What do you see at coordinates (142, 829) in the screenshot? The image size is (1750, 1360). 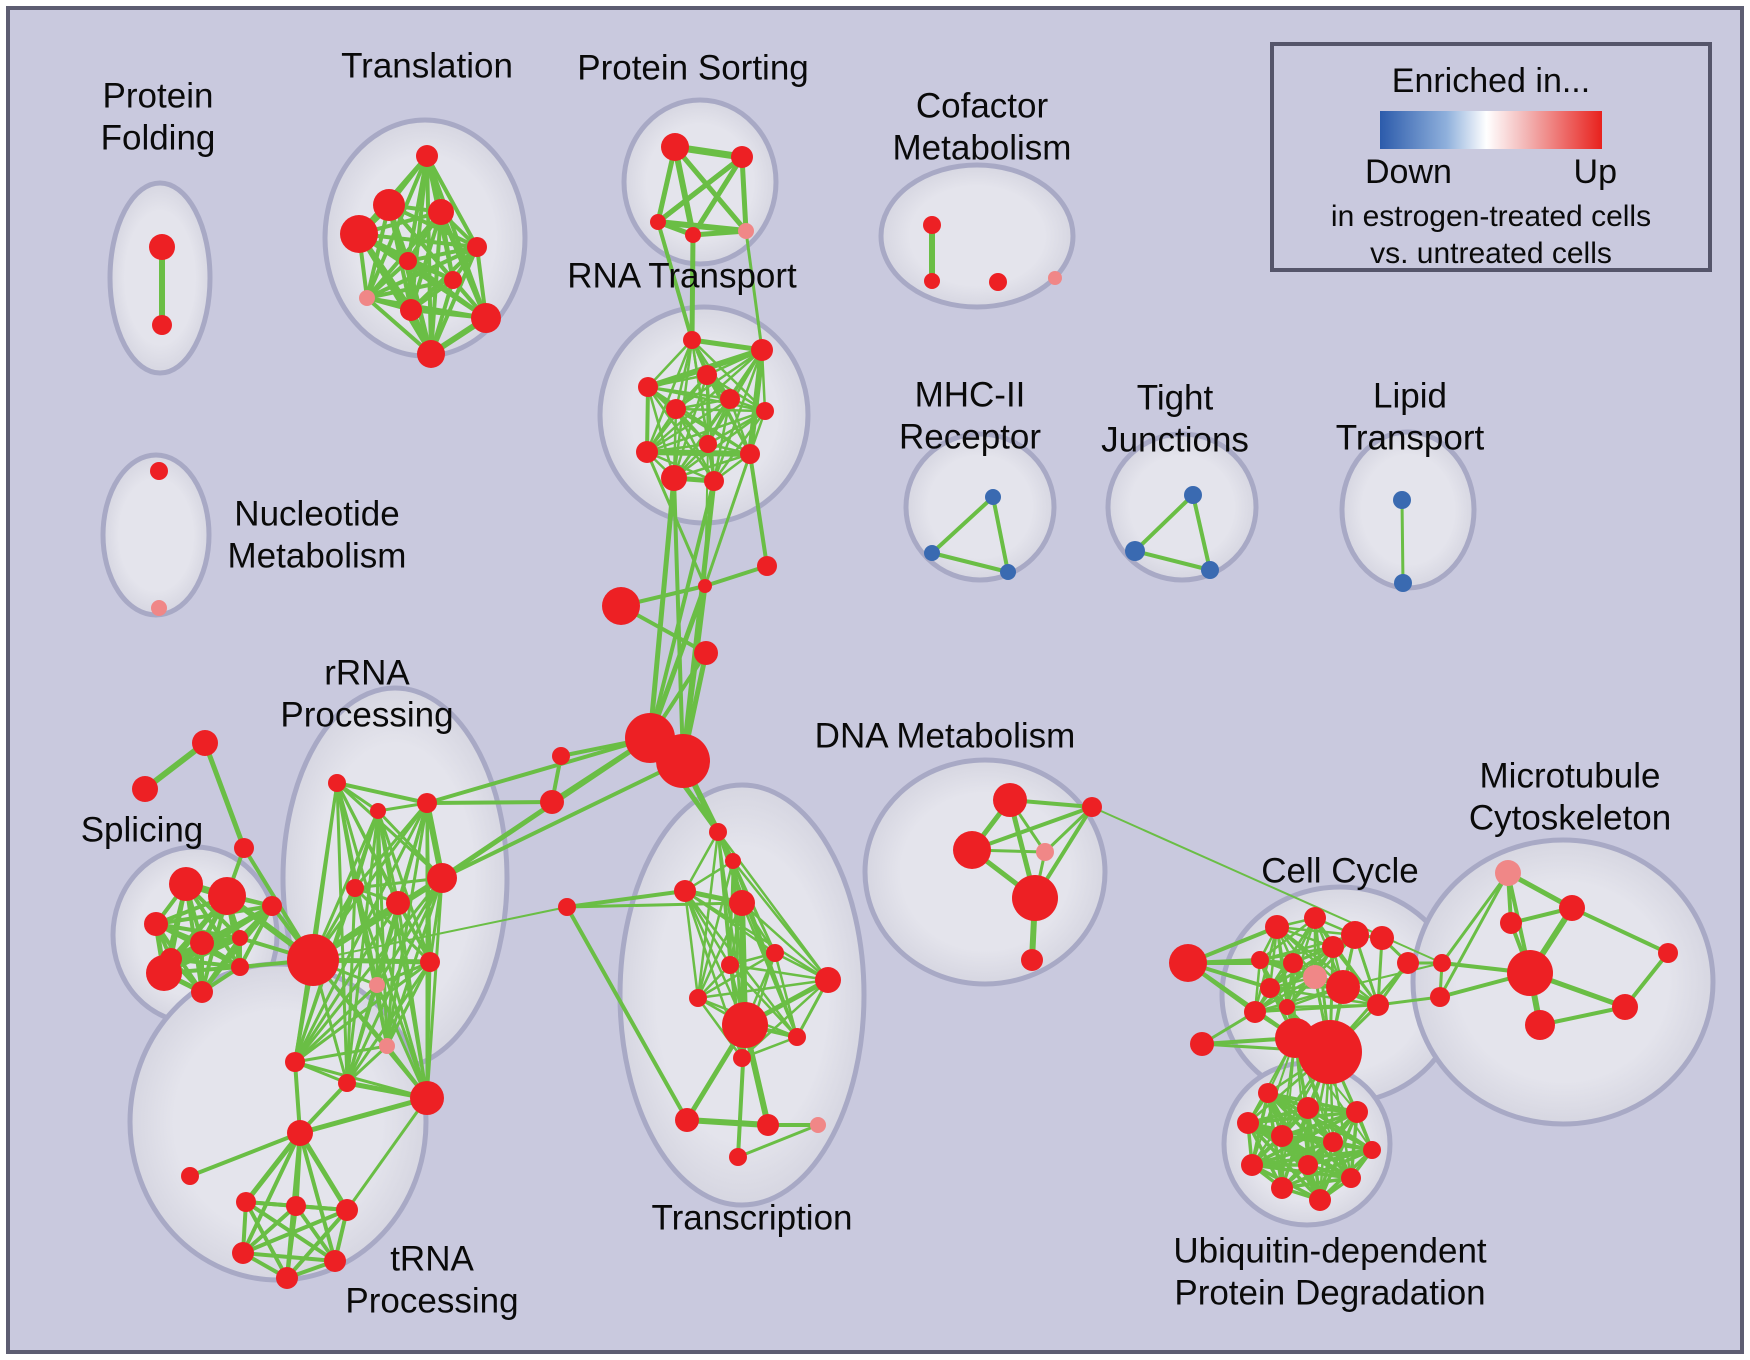 I see `cluster-label-splicing: Splicing` at bounding box center [142, 829].